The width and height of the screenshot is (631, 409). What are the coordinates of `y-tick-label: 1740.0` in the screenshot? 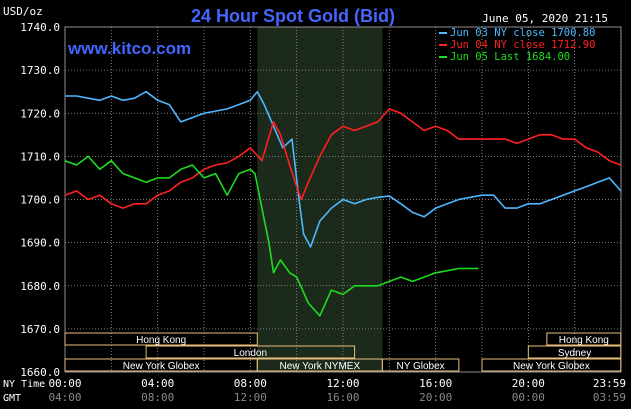 It's located at (40, 27).